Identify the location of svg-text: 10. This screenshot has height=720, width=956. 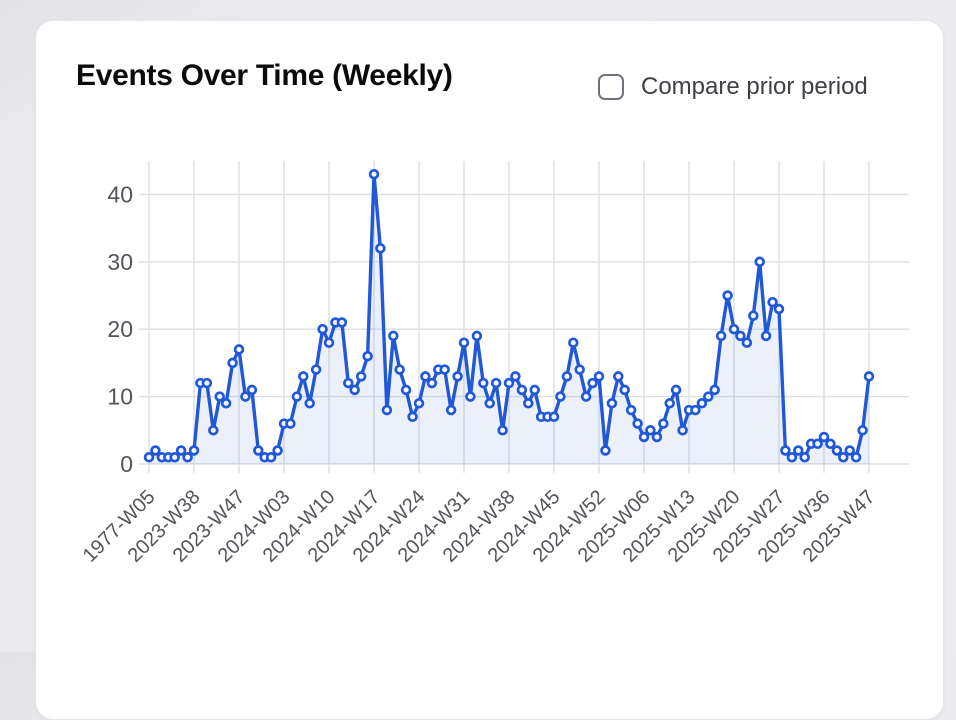
(120, 397).